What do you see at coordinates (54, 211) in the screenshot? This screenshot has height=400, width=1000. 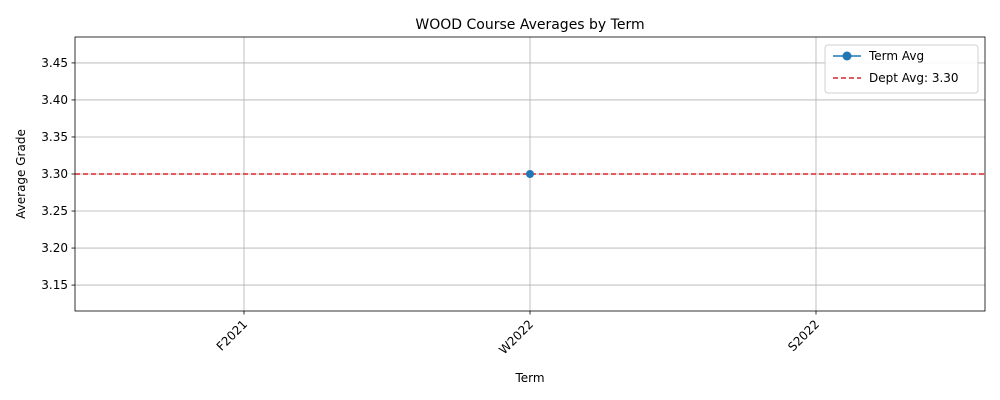 I see `y-tick-label: 3.25` at bounding box center [54, 211].